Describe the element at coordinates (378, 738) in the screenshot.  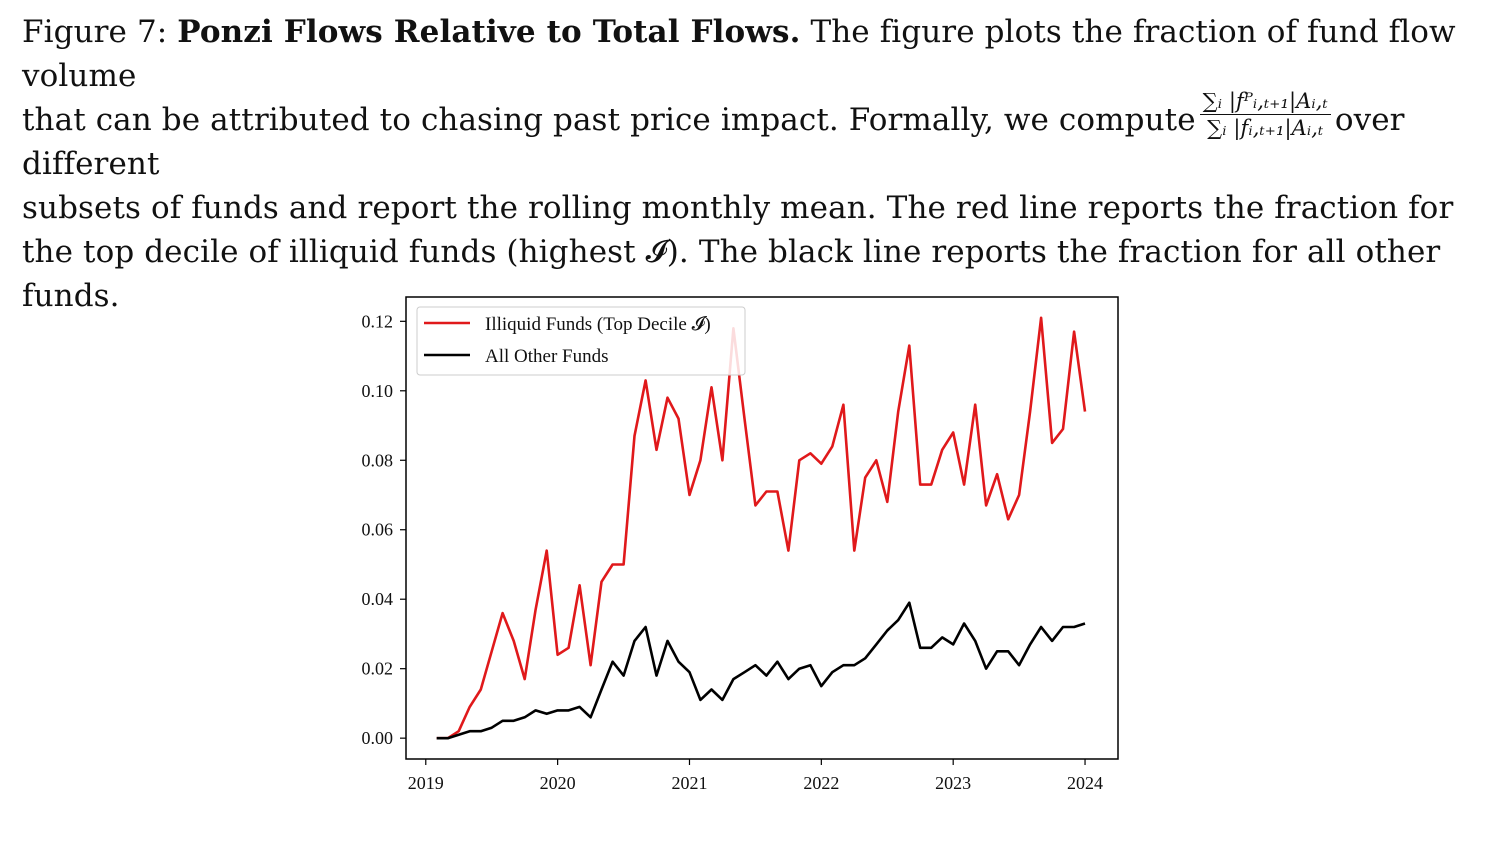
I see `y-tick-label: 0.00` at that location.